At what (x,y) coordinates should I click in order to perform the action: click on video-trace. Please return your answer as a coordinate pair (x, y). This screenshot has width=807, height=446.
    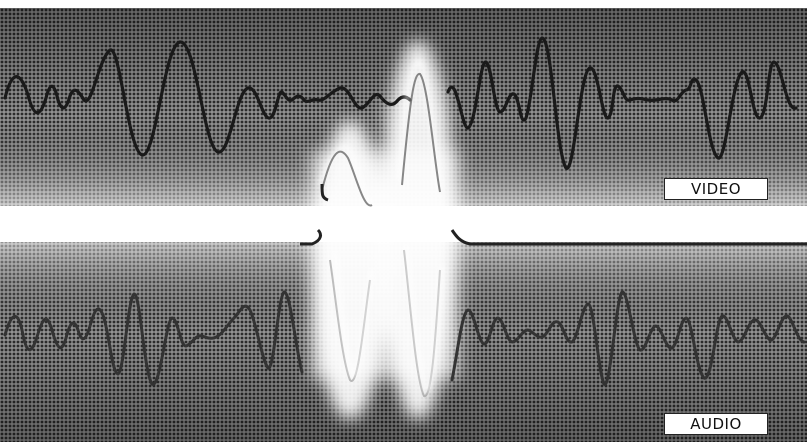
    Looking at the image, I should click on (207, 98).